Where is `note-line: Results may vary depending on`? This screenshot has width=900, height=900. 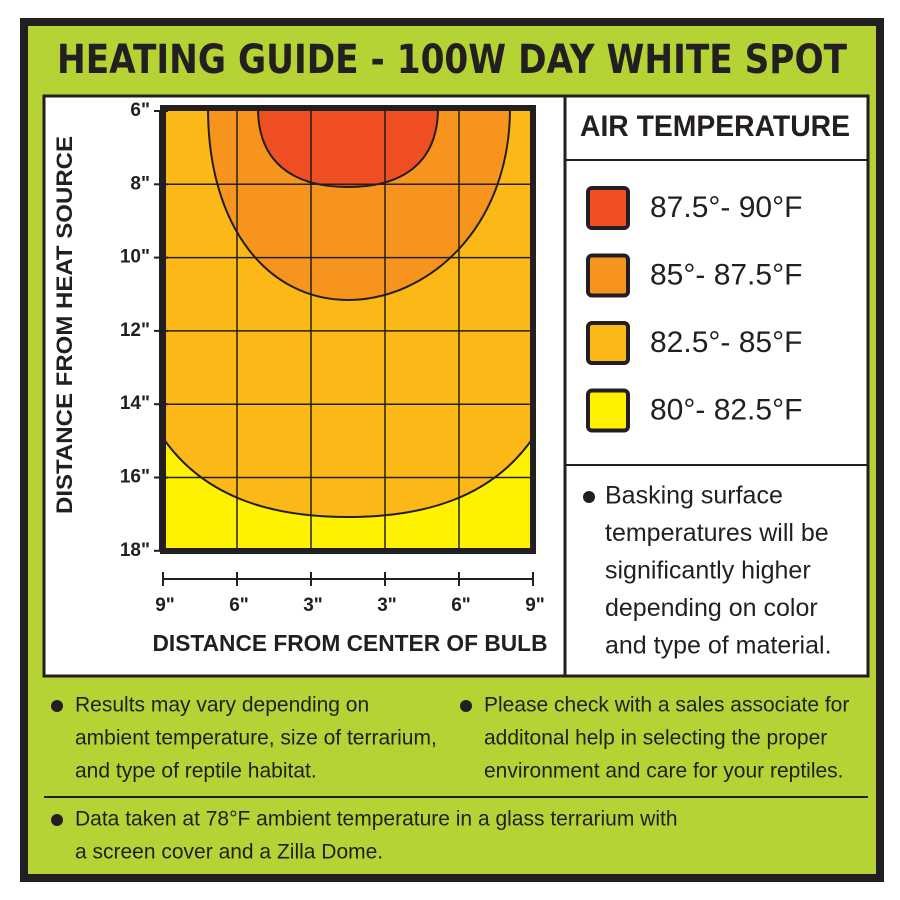 note-line: Results may vary depending on is located at coordinates (222, 705).